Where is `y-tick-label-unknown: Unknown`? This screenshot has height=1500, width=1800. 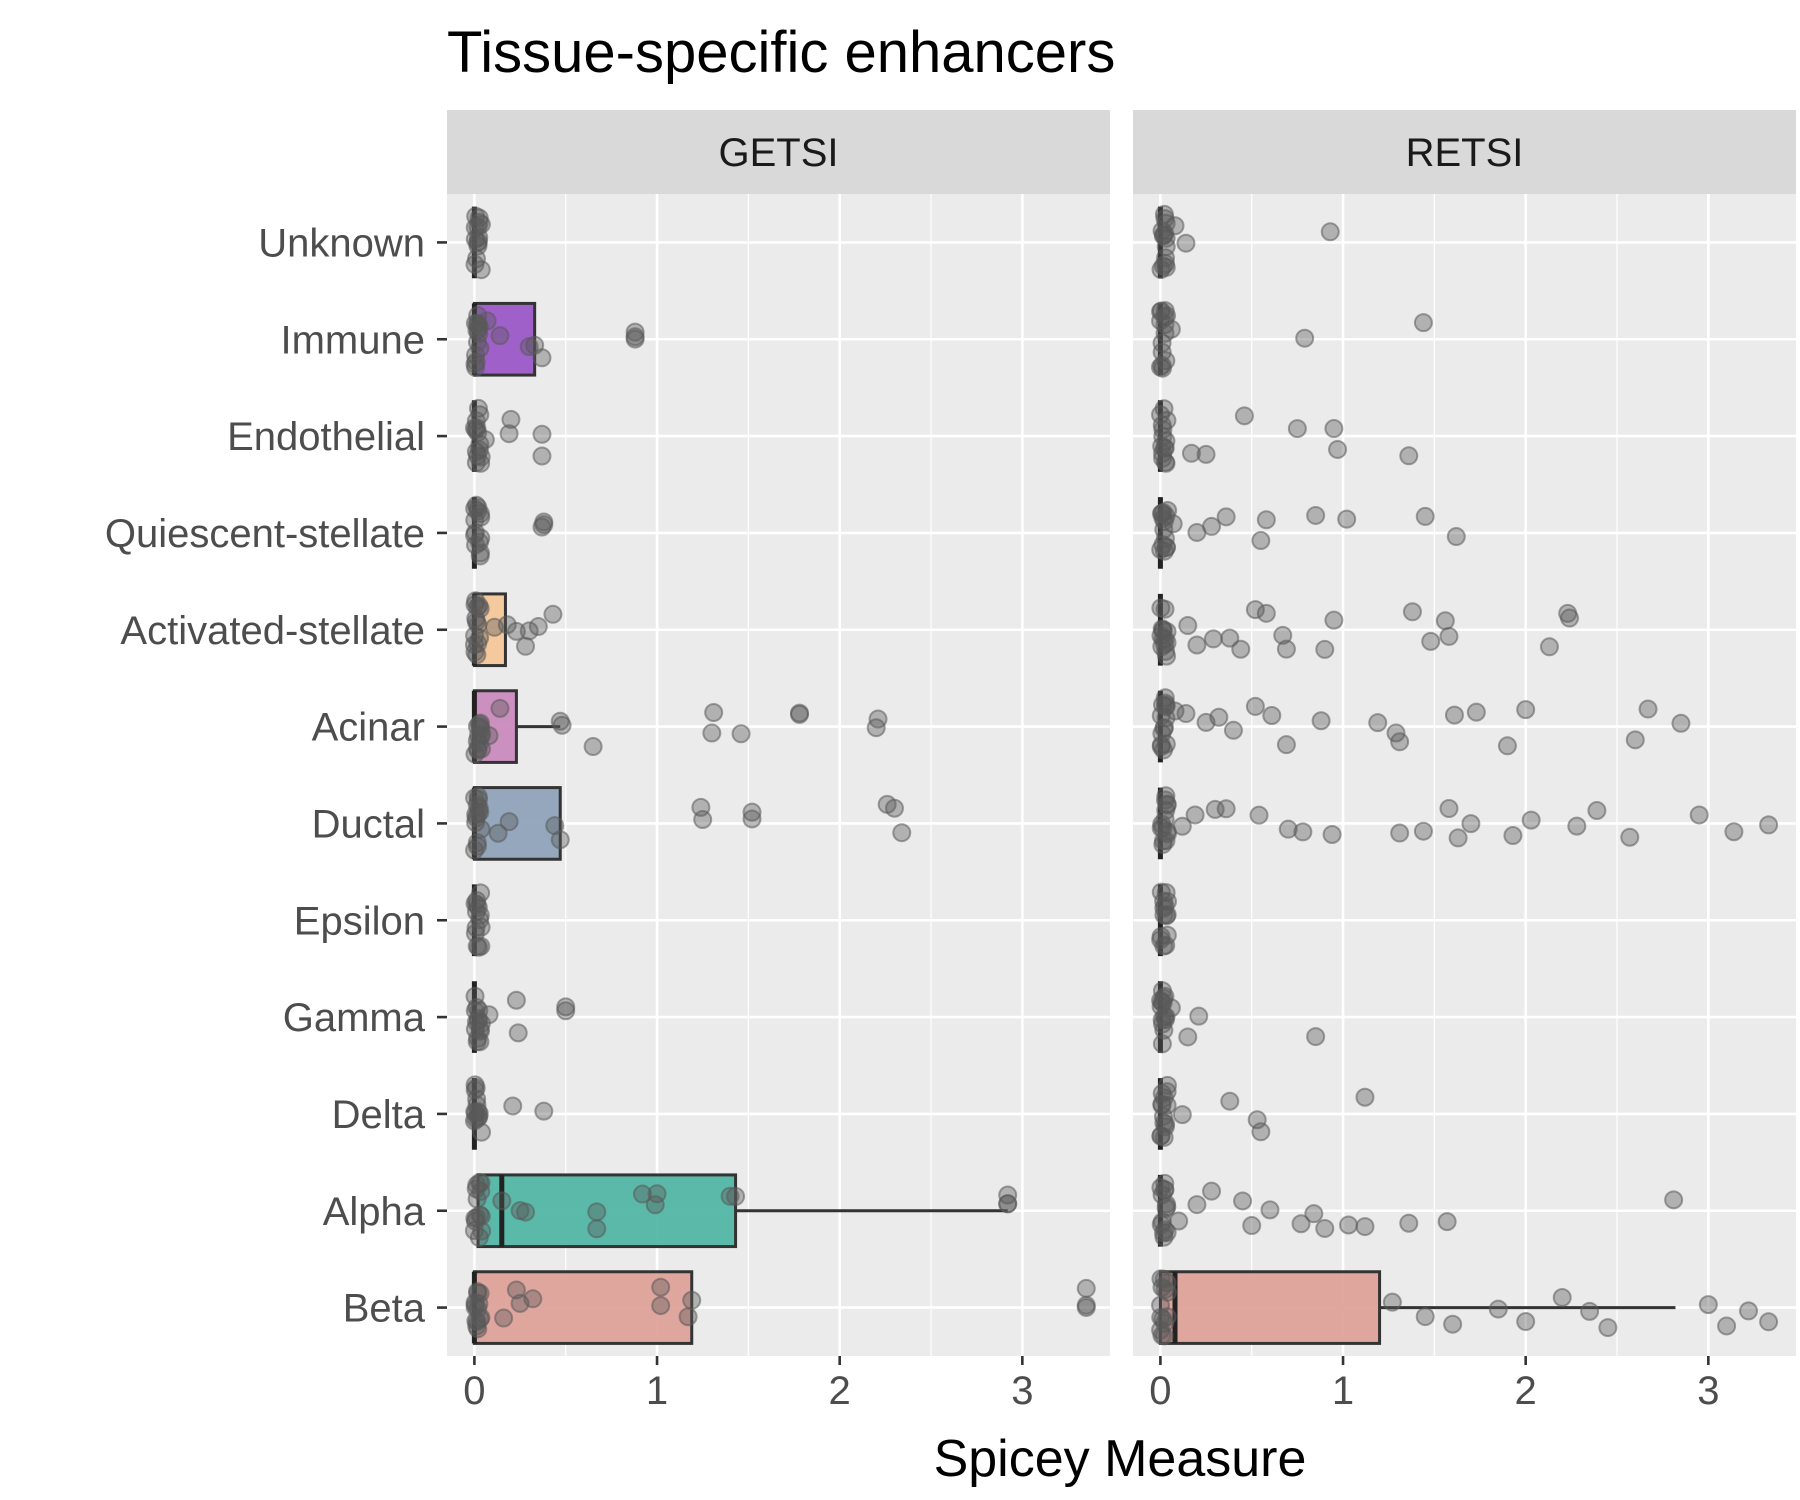
y-tick-label-unknown: Unknown is located at coordinates (341, 243).